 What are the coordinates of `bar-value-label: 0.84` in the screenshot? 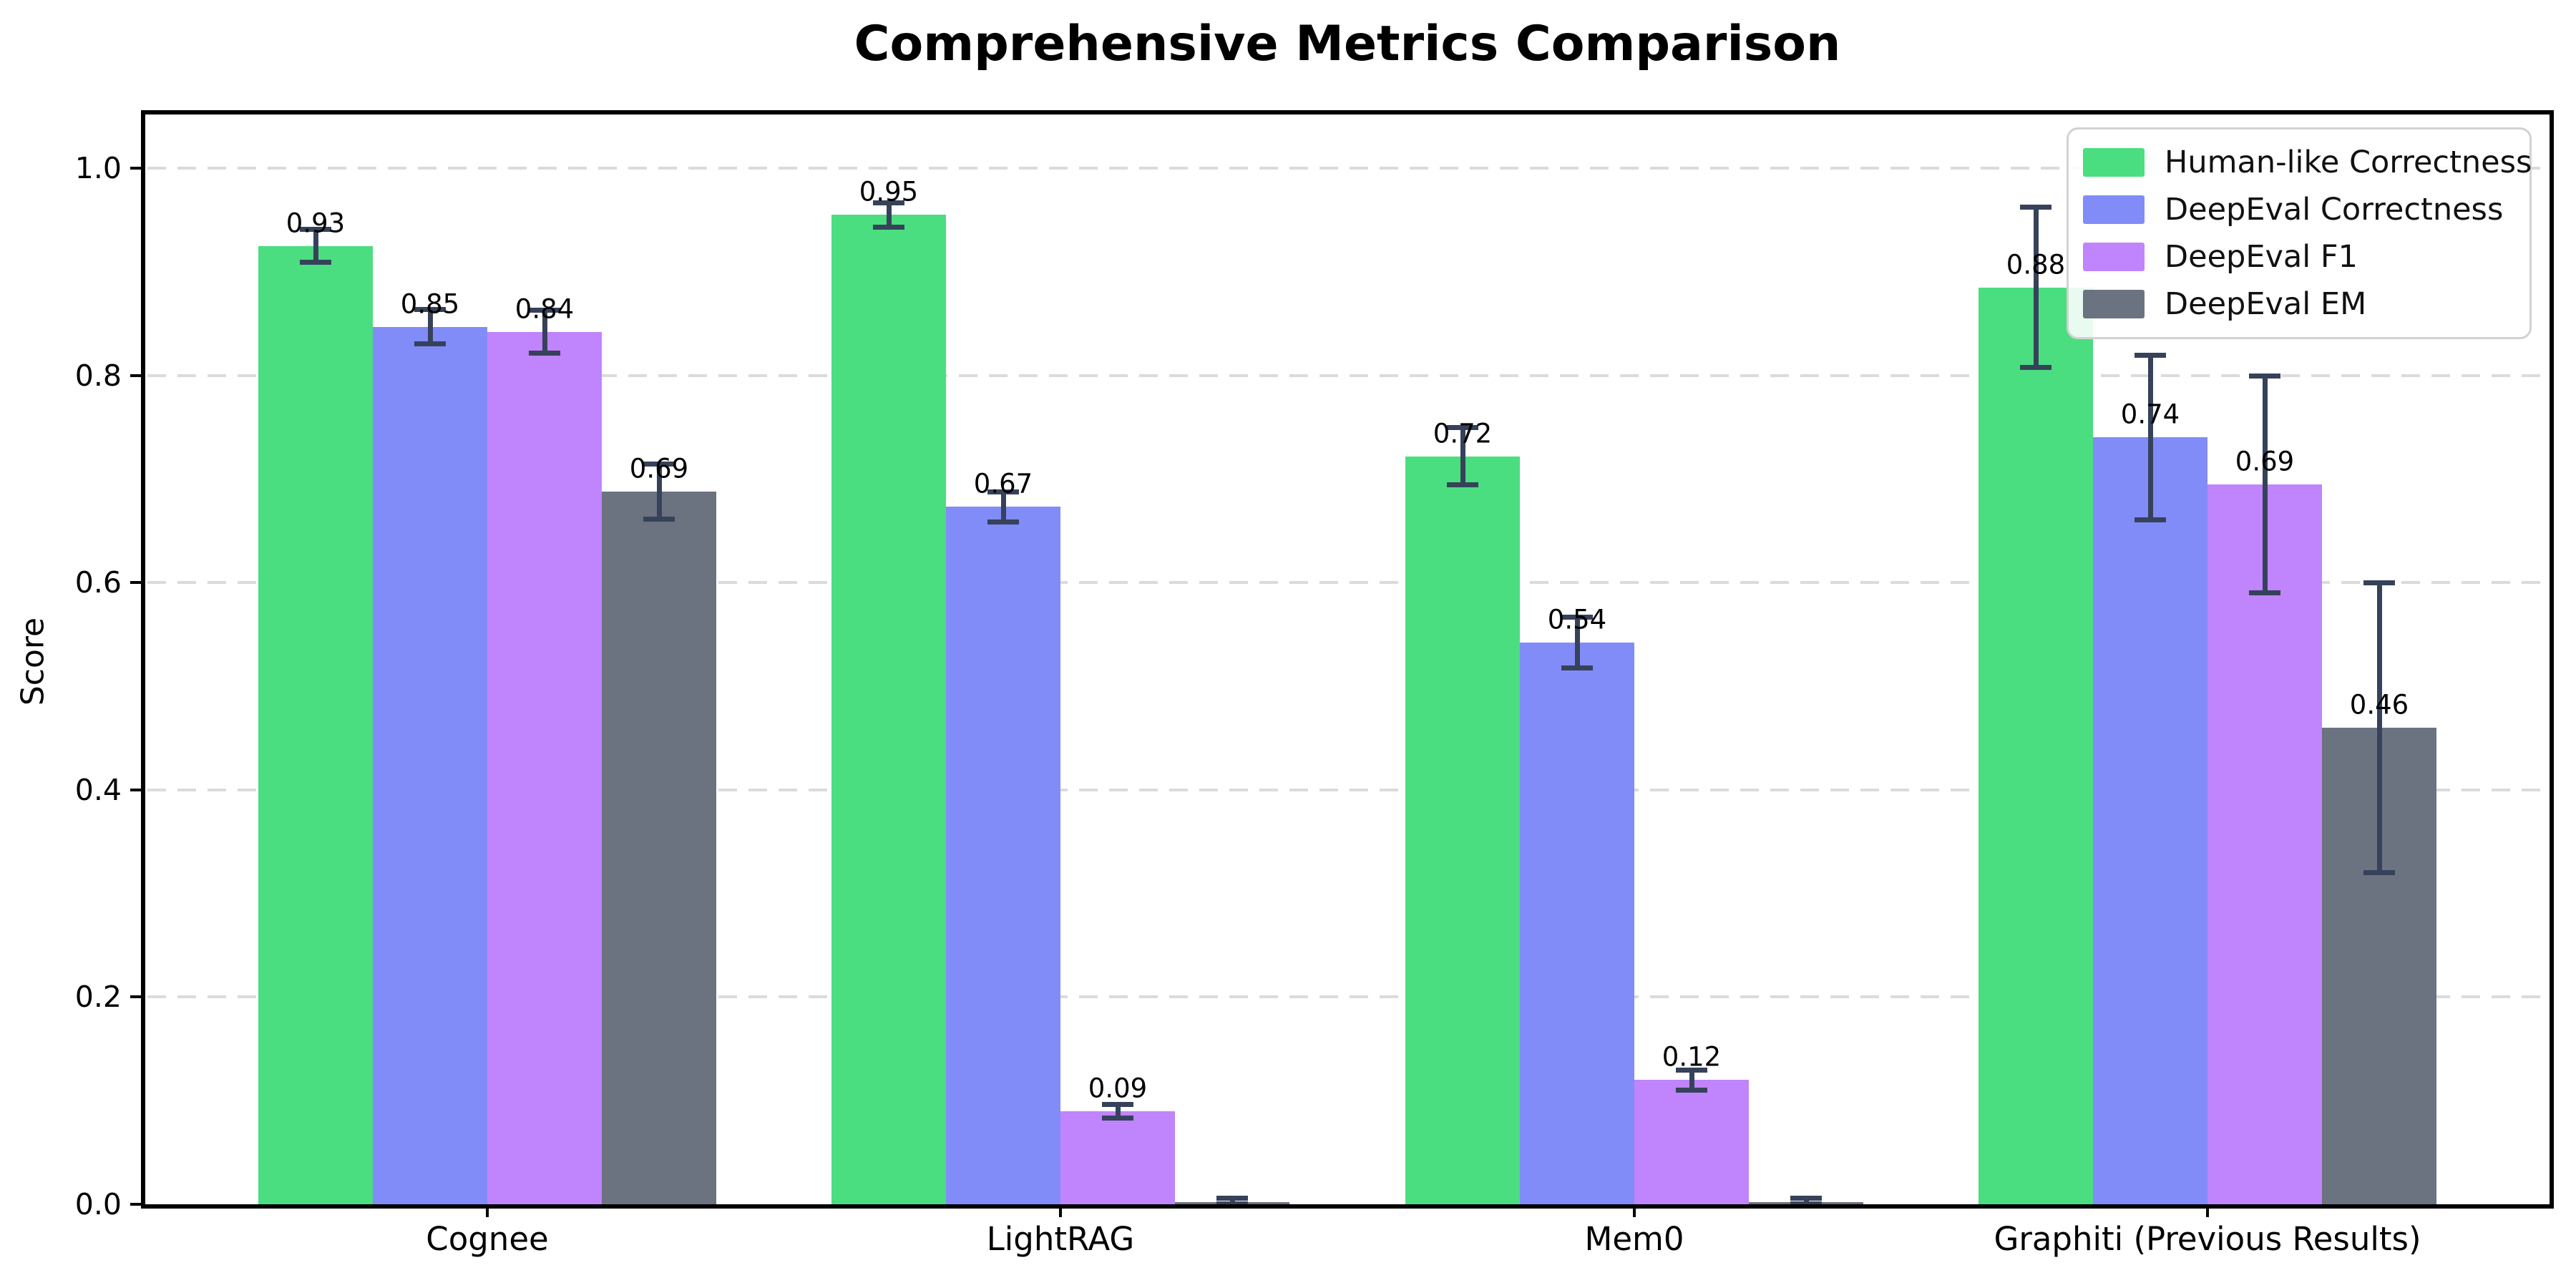 It's located at (544, 309).